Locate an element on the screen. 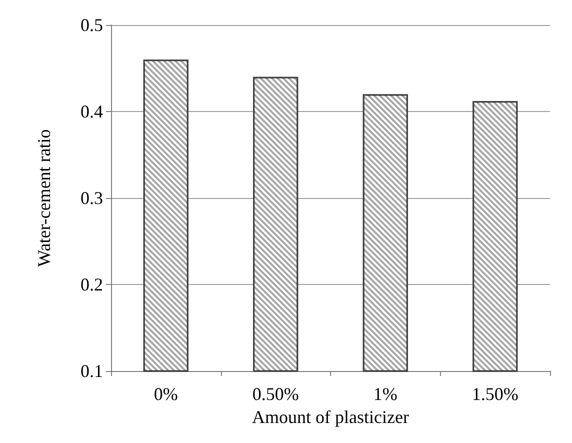 The width and height of the screenshot is (572, 443). y-axis-title: Water-cement ratio is located at coordinates (44, 198).